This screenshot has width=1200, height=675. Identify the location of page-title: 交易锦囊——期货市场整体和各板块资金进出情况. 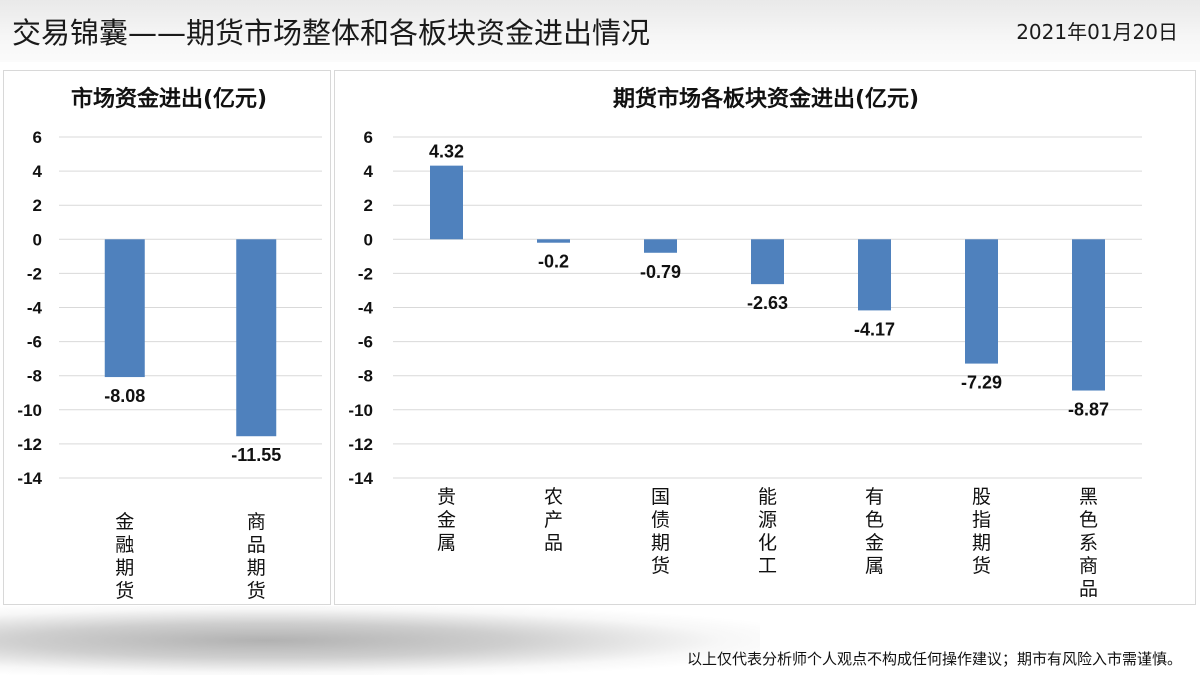
(331, 33).